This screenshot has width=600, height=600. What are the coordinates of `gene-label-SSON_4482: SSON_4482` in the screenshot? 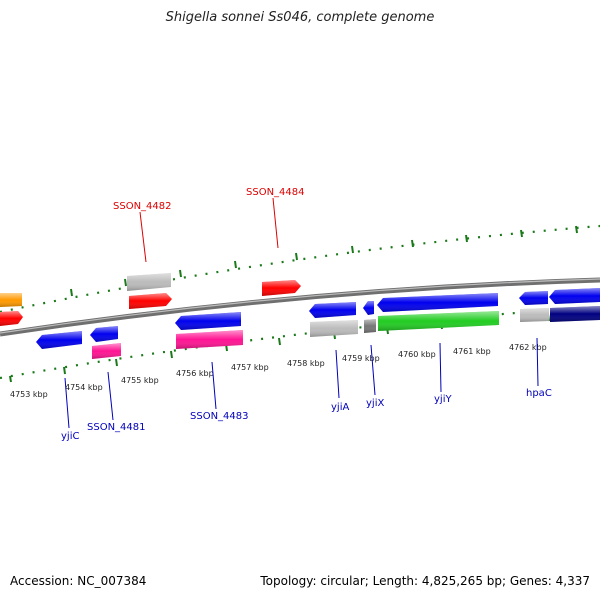 It's located at (142, 206).